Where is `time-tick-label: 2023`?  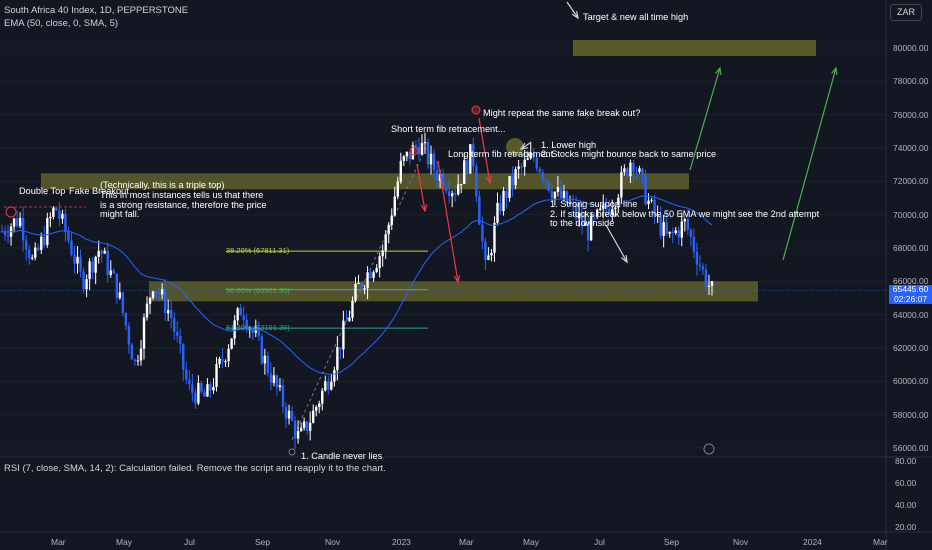 time-tick-label: 2023 is located at coordinates (401, 542).